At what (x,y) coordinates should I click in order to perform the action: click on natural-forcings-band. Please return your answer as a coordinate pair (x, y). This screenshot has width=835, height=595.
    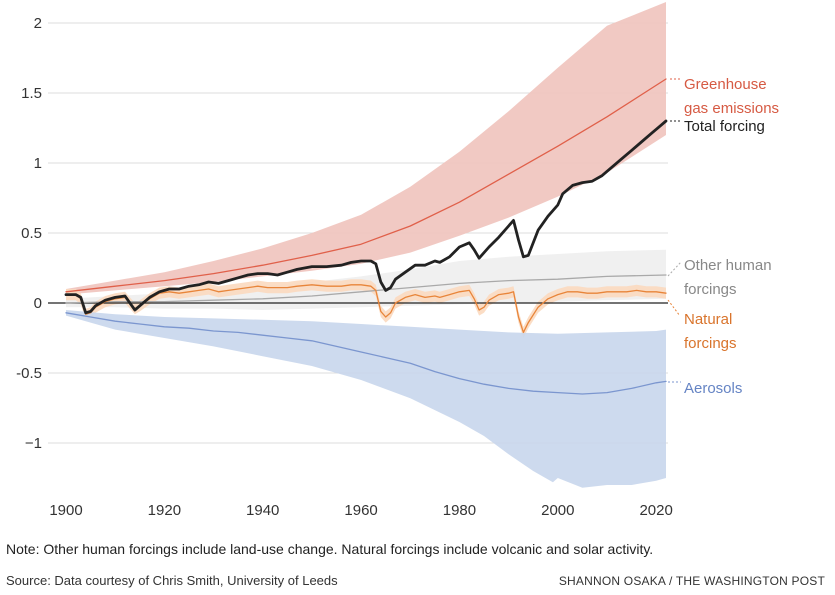
    Looking at the image, I should click on (366, 308).